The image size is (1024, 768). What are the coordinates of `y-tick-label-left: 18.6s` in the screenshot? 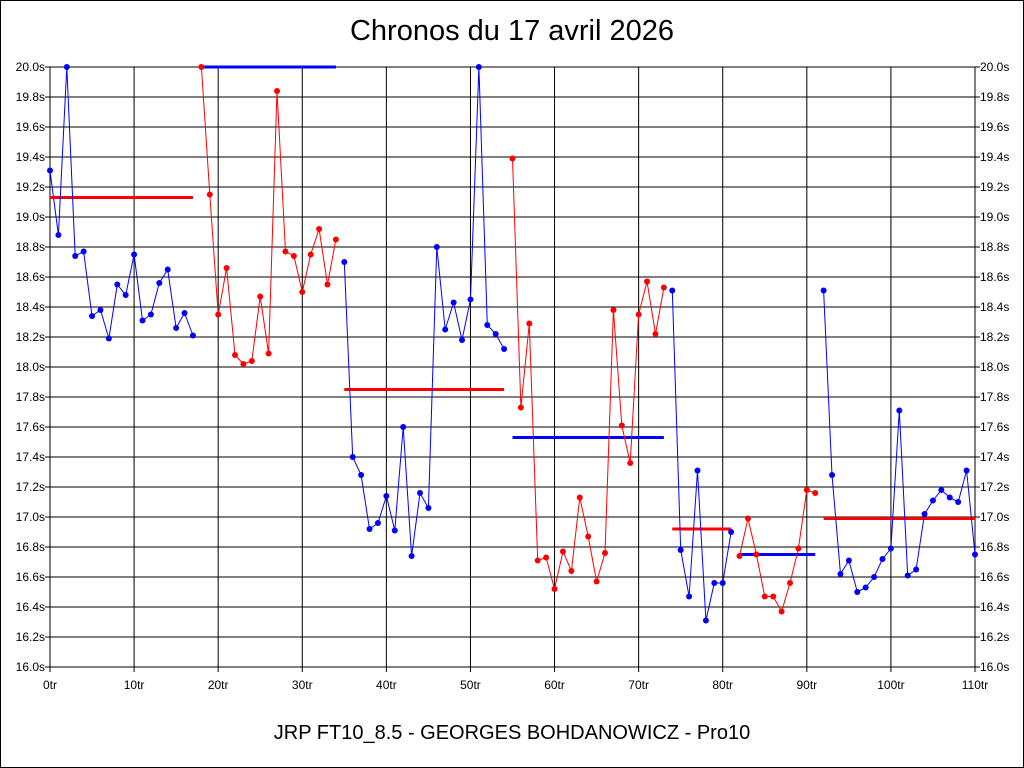 It's located at (30, 277).